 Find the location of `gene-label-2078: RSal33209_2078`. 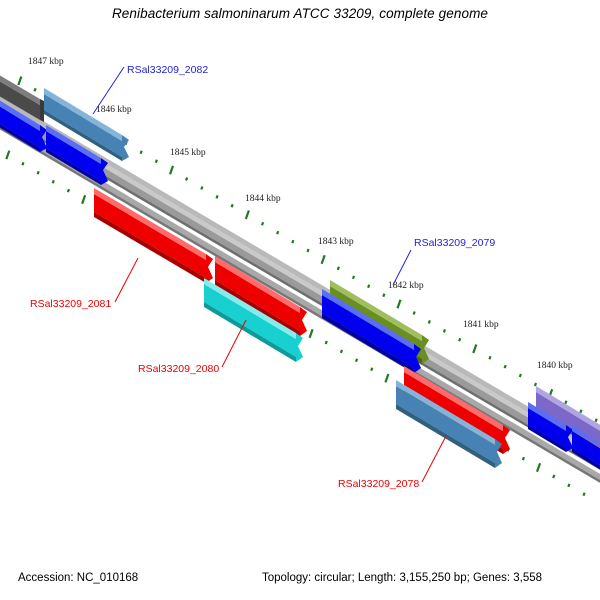

gene-label-2078: RSal33209_2078 is located at coordinates (378, 484).